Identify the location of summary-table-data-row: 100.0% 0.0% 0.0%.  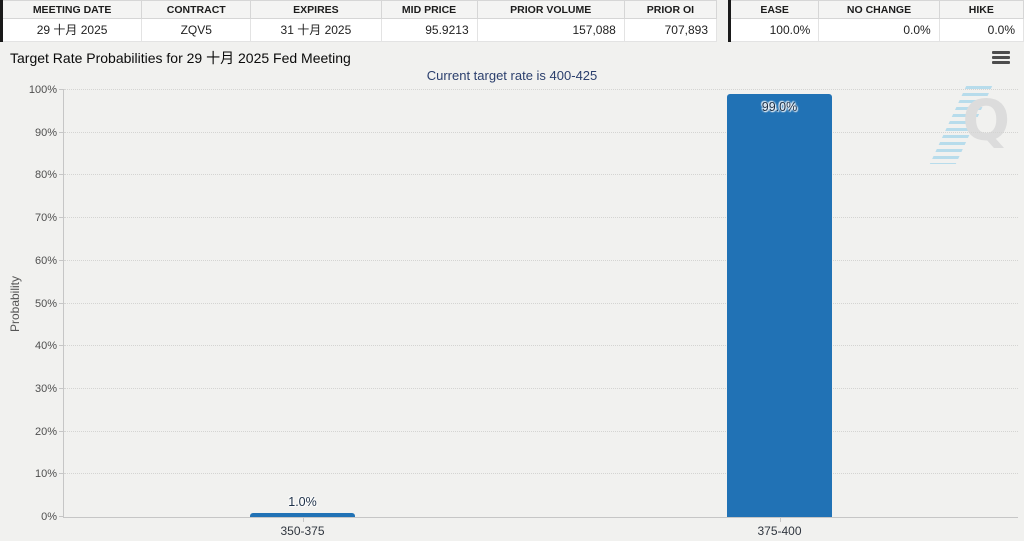
(876, 30).